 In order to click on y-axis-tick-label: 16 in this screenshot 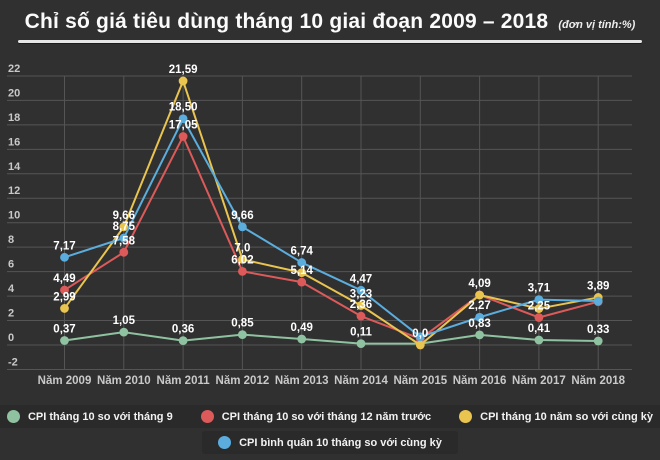, I will do `click(14, 142)`.